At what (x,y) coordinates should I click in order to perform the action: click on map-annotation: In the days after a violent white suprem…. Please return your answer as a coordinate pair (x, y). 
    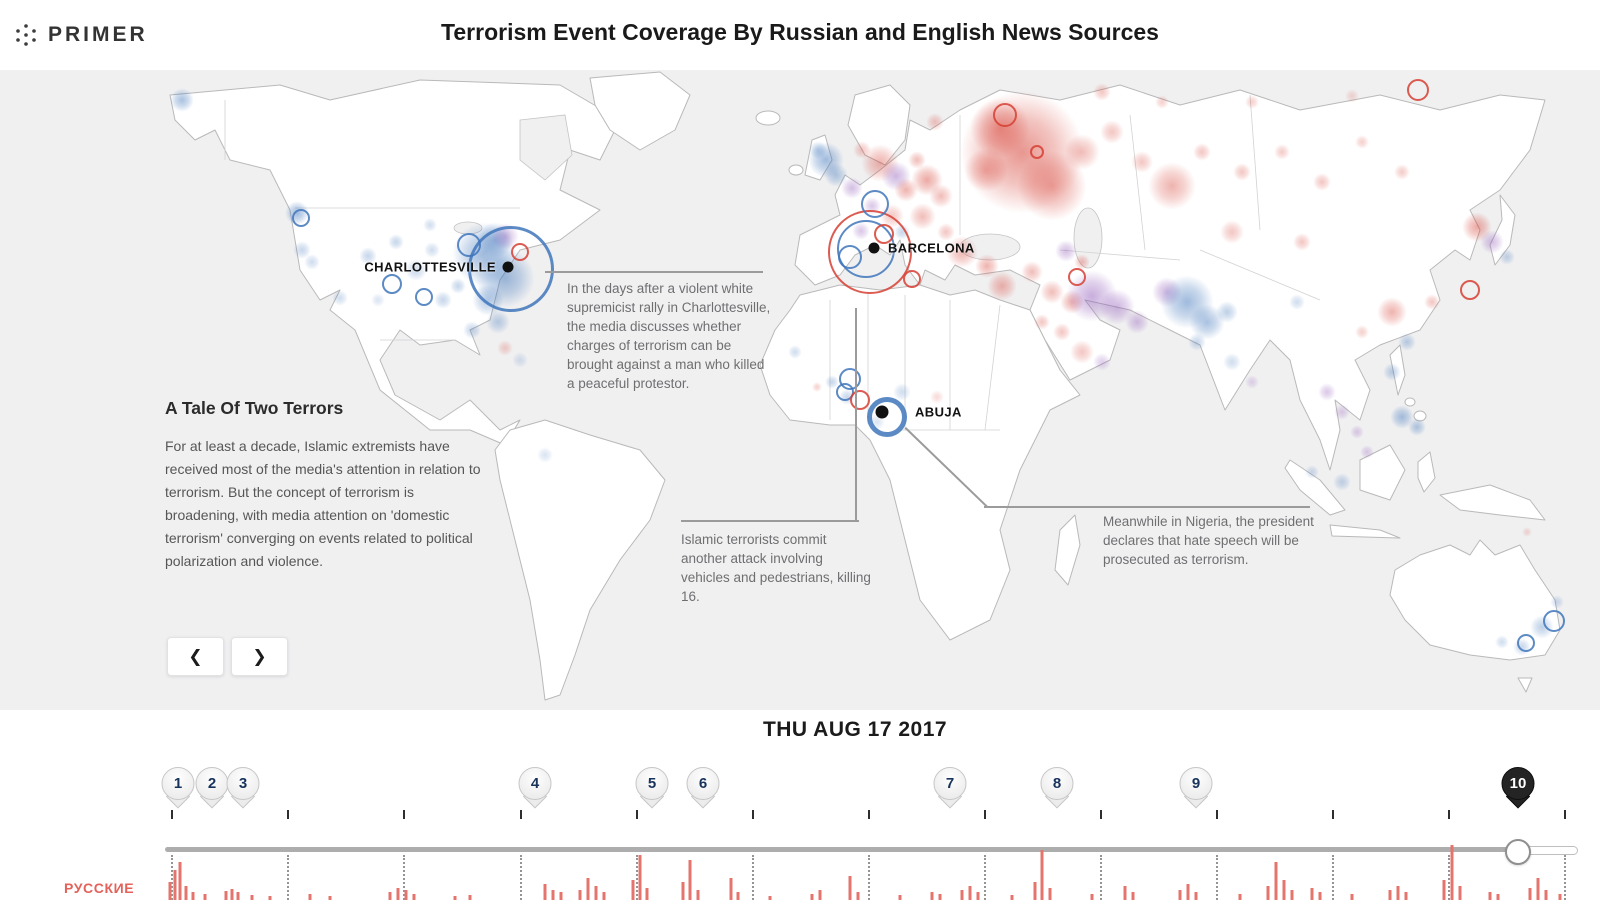
    Looking at the image, I should click on (669, 336).